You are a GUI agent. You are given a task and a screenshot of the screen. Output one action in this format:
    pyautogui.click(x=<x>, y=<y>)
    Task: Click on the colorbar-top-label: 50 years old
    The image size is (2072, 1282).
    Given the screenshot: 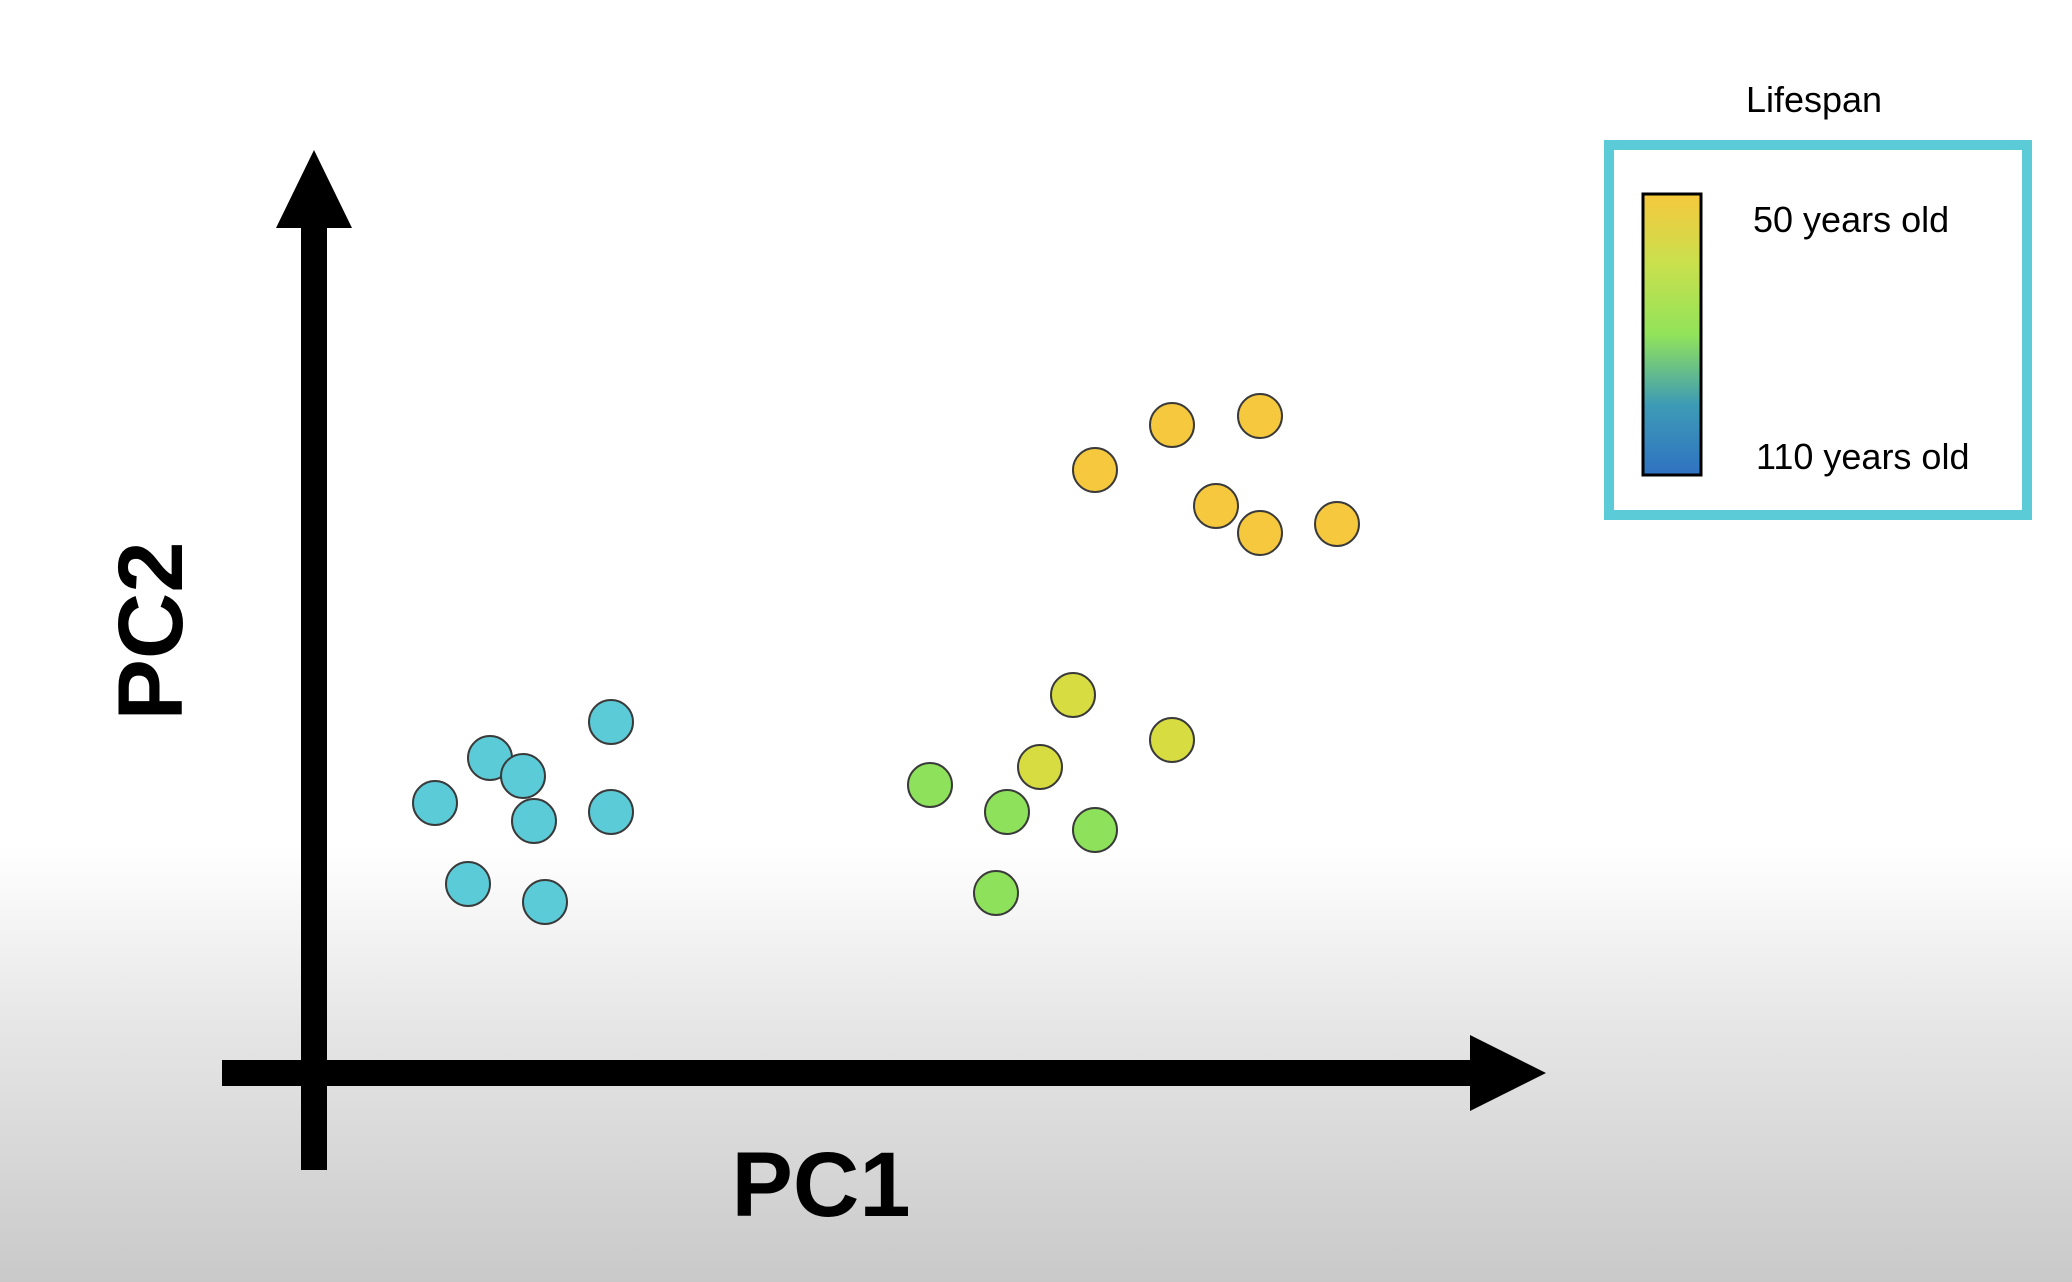 What is the action you would take?
    pyautogui.click(x=1851, y=219)
    